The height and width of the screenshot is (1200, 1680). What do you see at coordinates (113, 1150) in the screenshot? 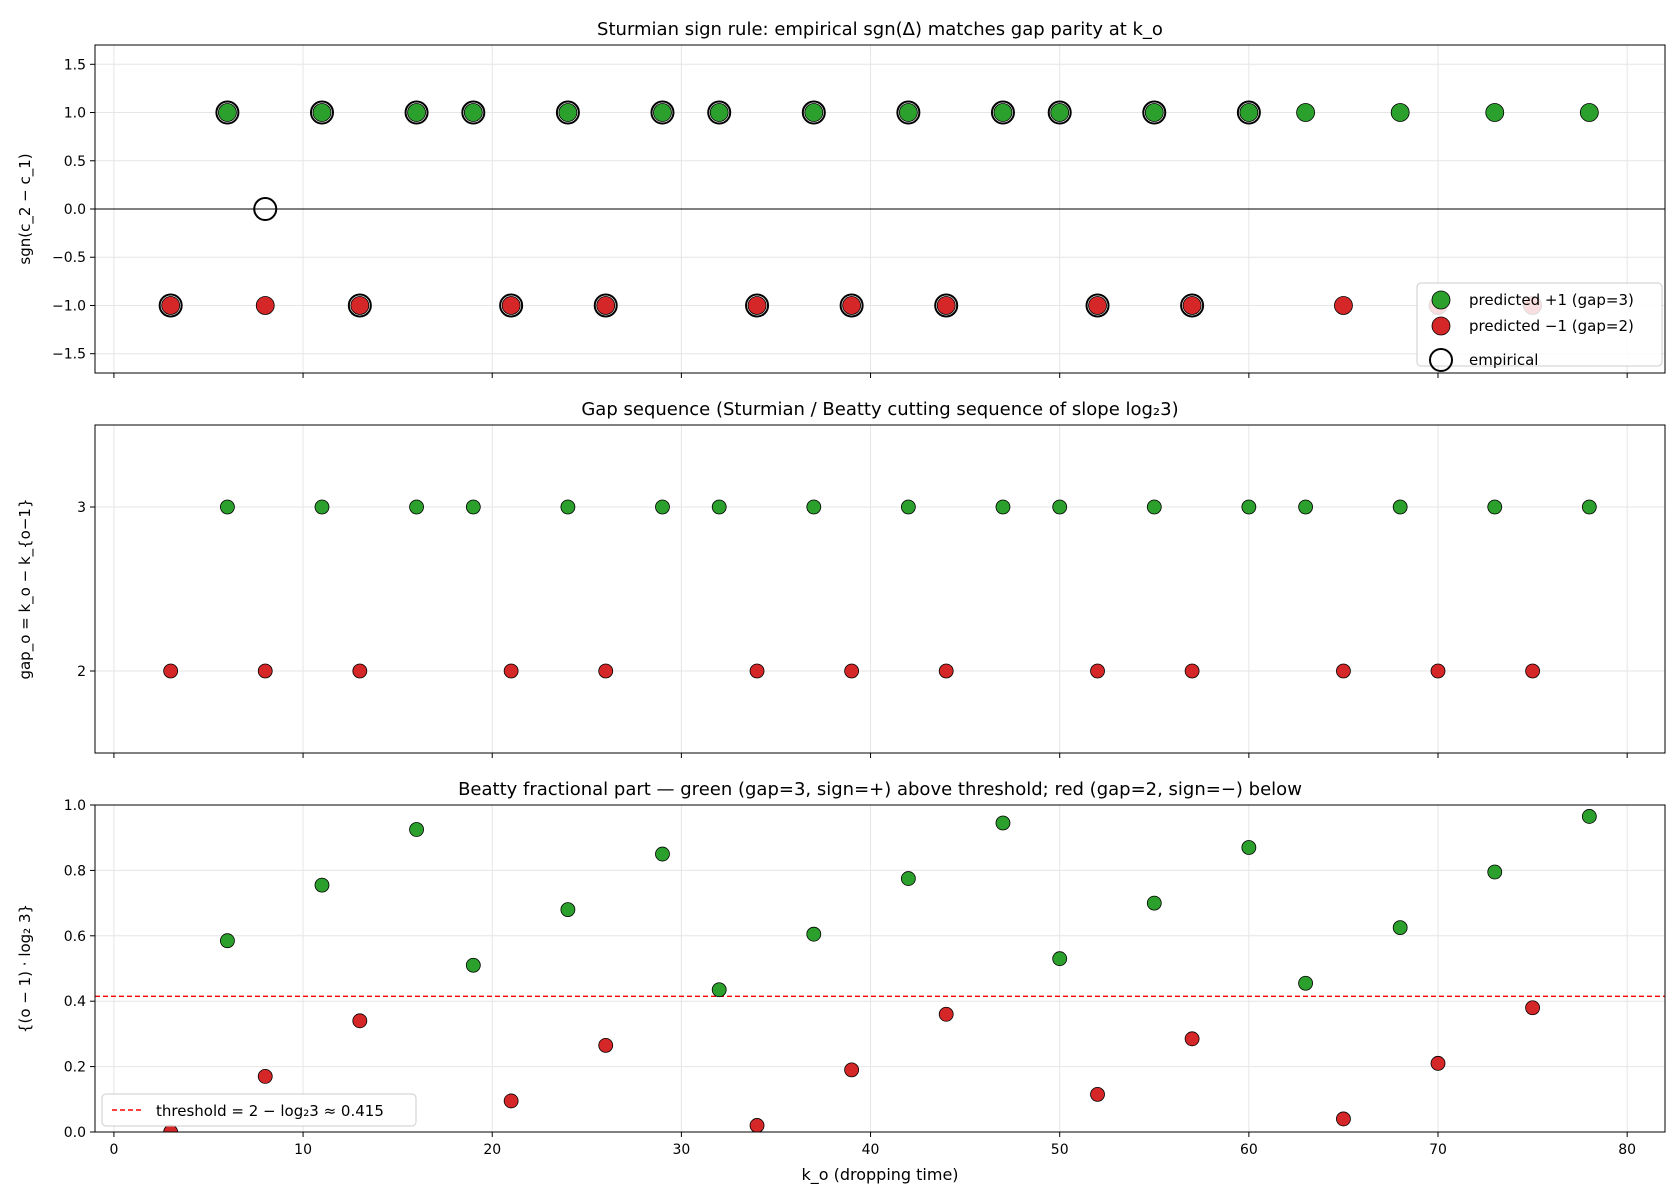
I see `x-tick-label: 0` at bounding box center [113, 1150].